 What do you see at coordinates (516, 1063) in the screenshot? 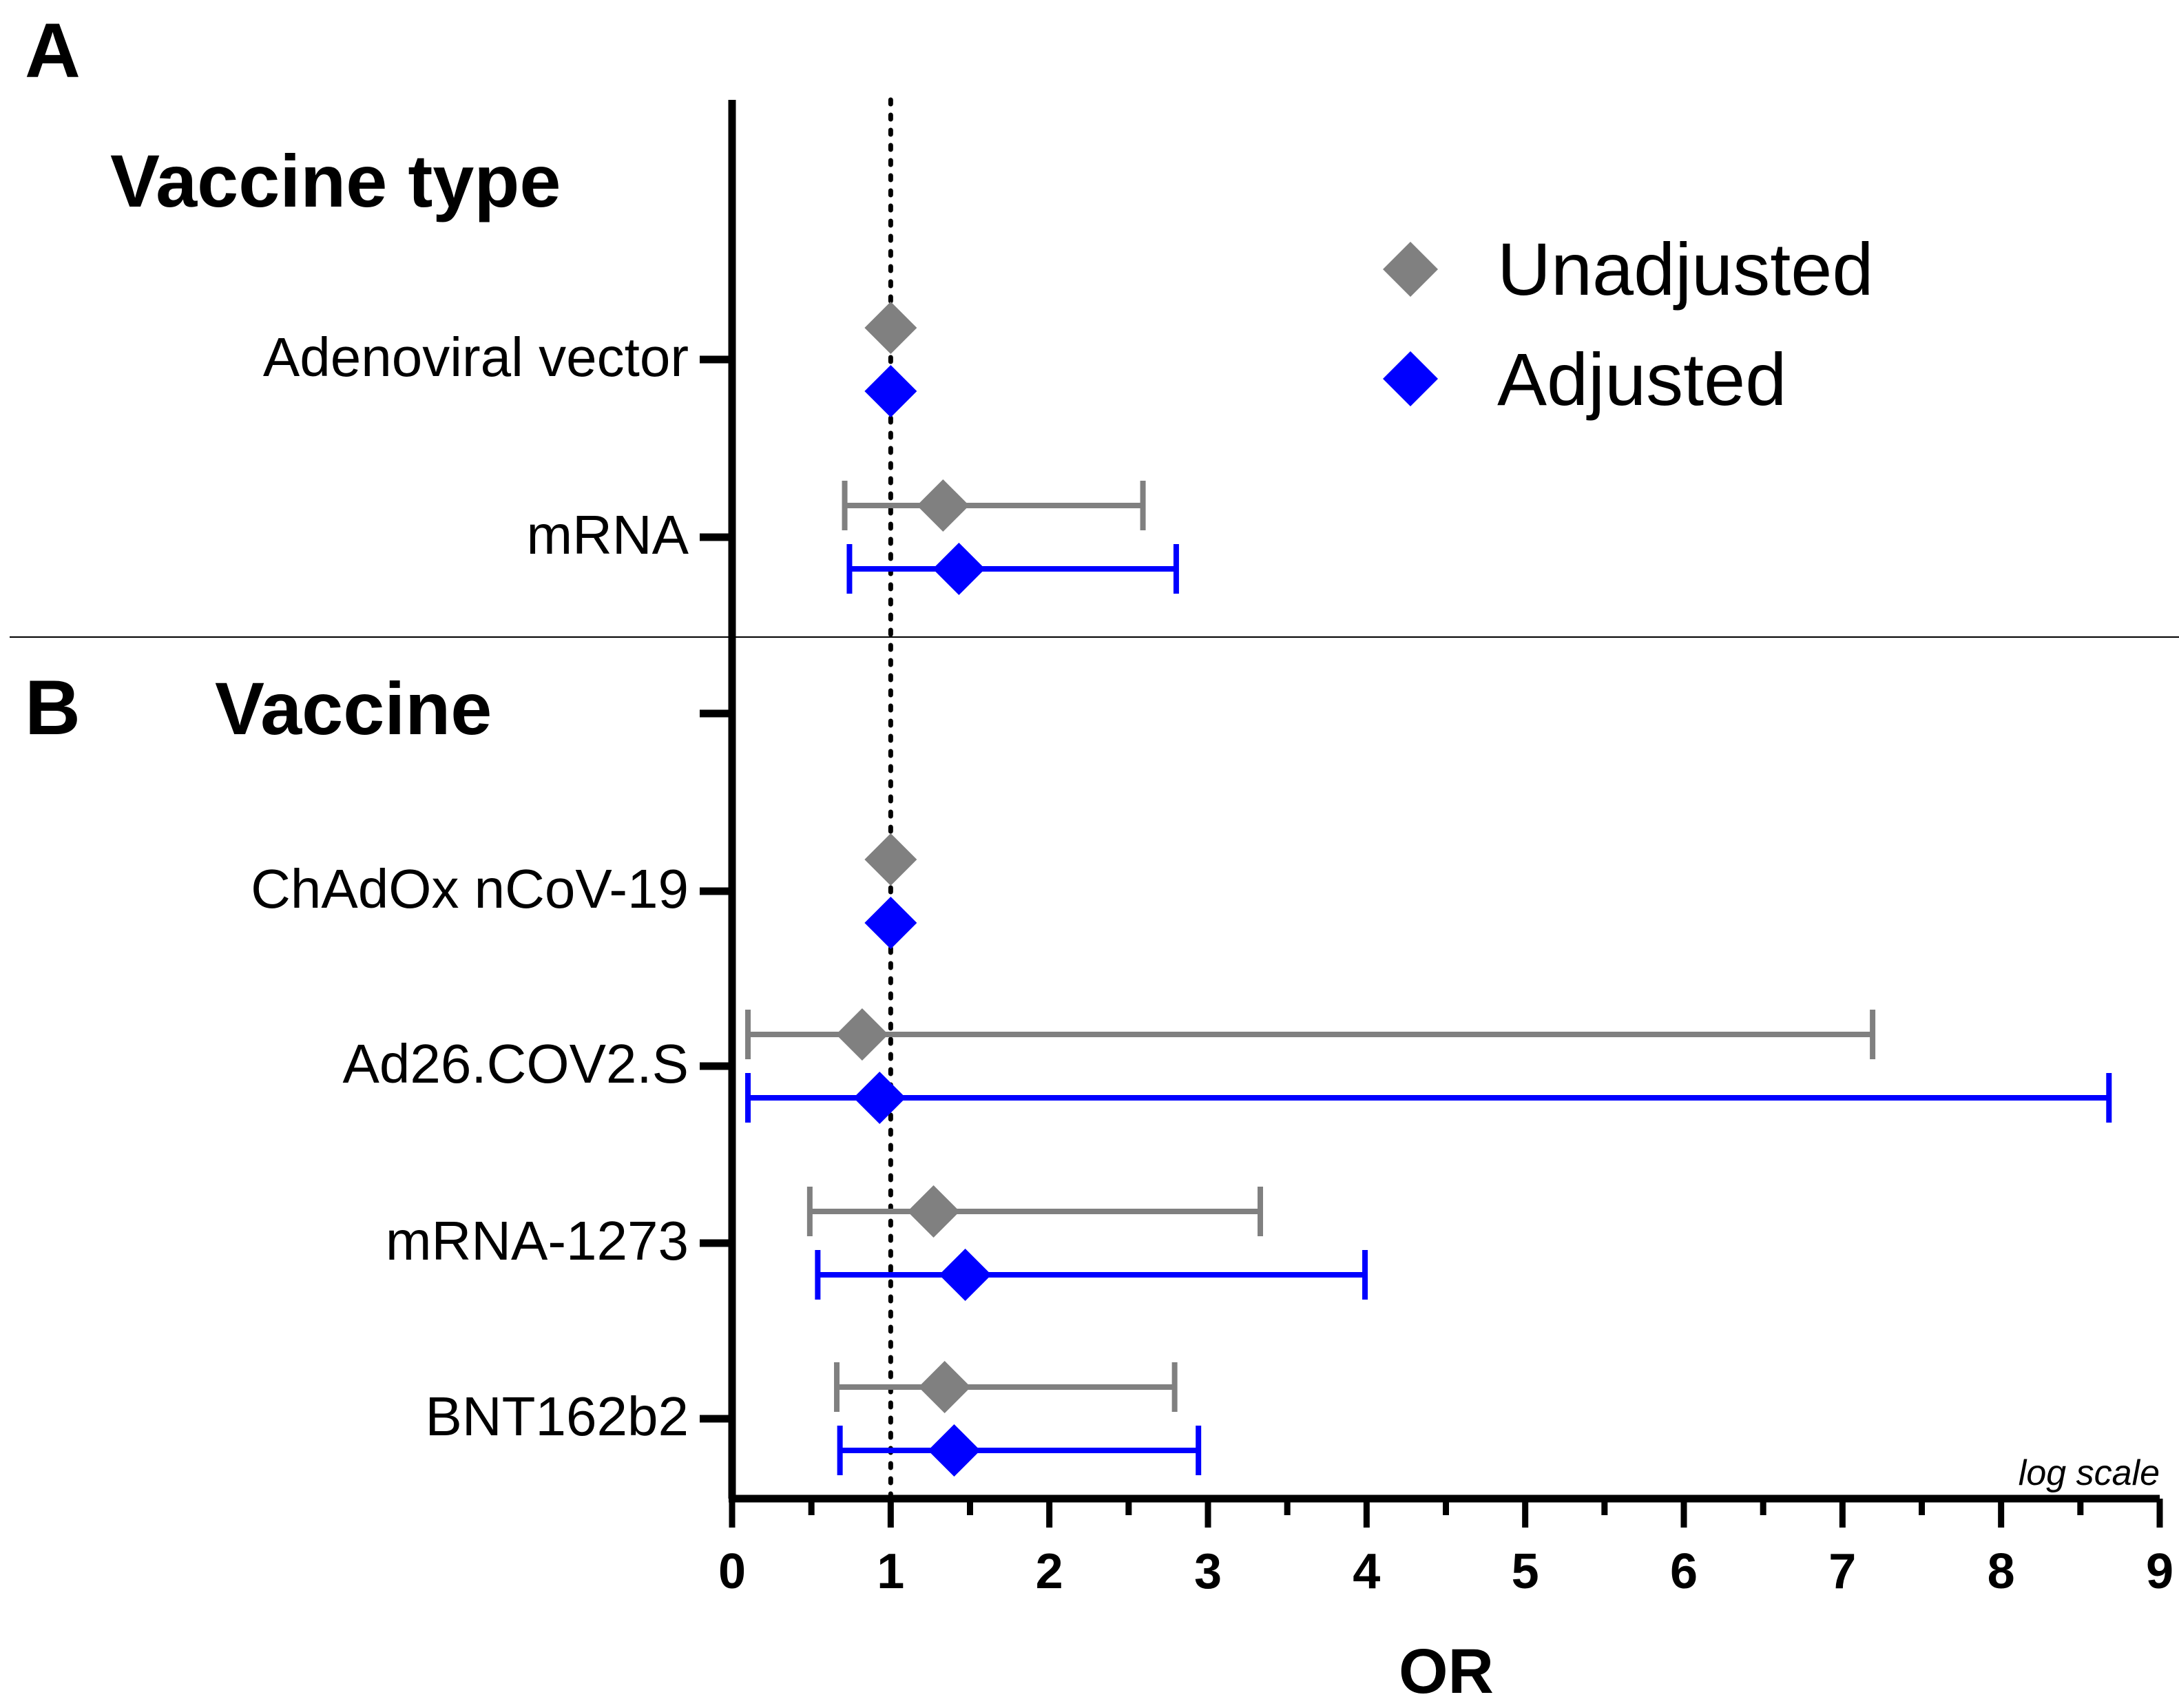
I see `row-label: Ad26.COV2.S` at bounding box center [516, 1063].